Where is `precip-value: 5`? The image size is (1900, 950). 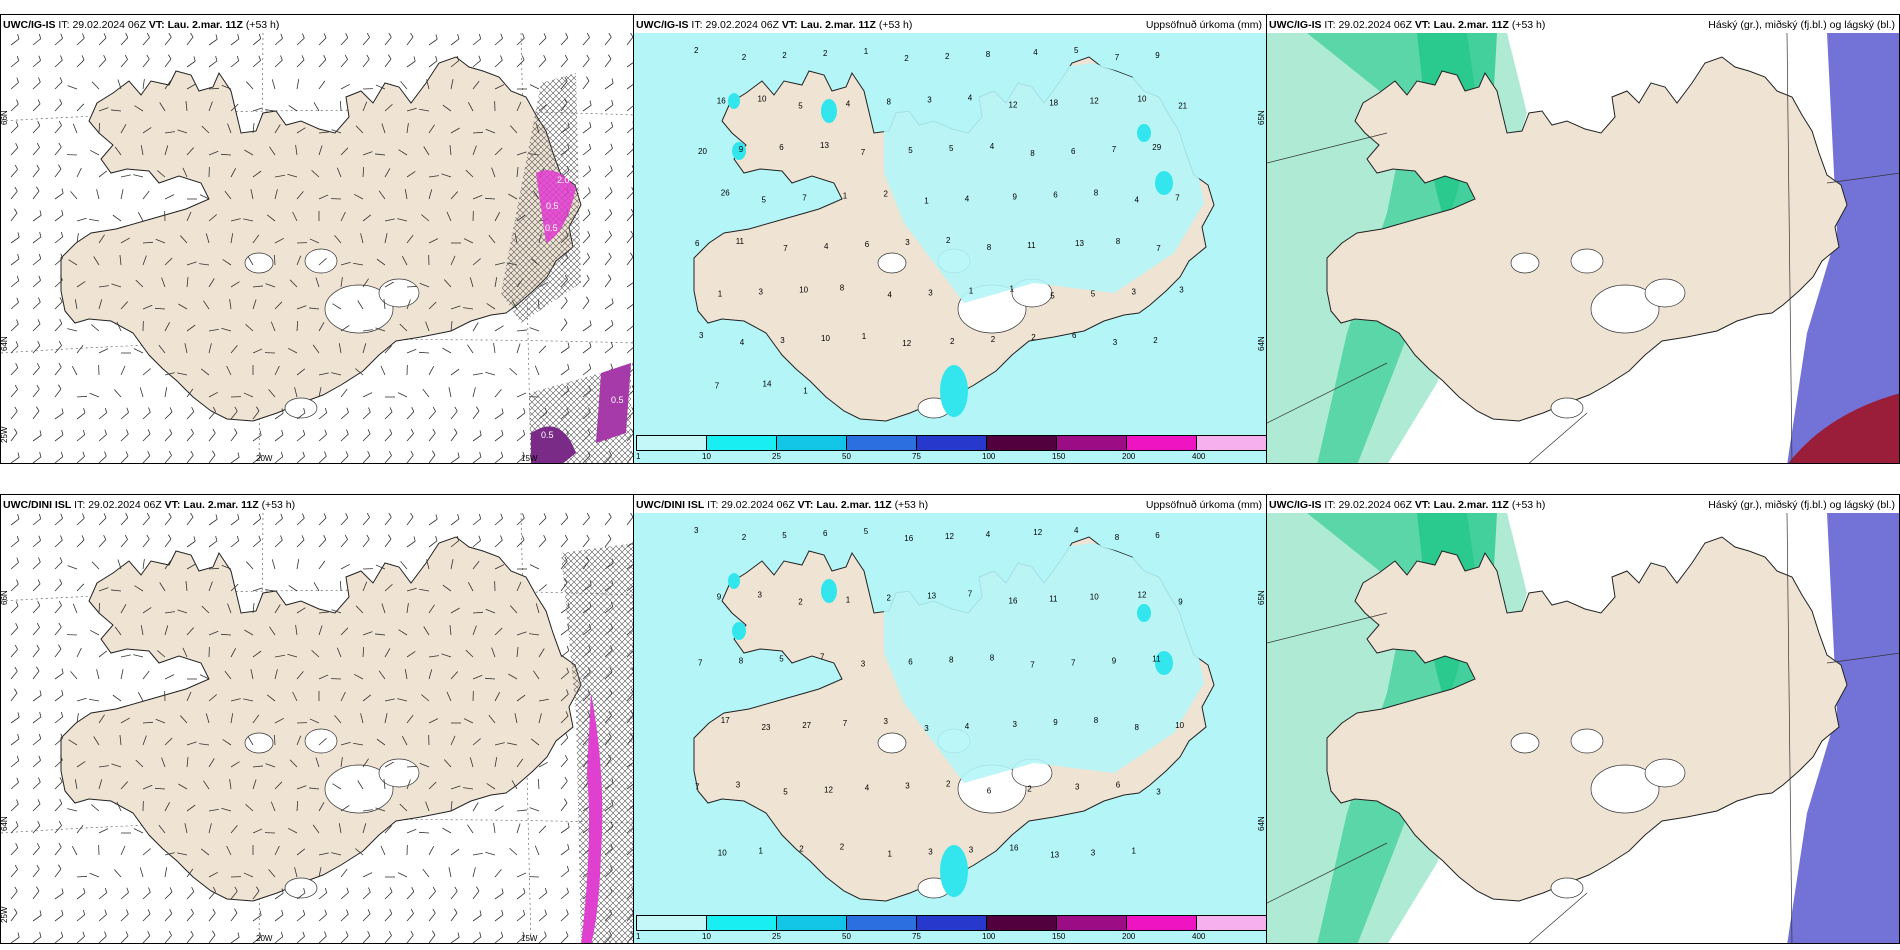 precip-value: 5 is located at coordinates (951, 148).